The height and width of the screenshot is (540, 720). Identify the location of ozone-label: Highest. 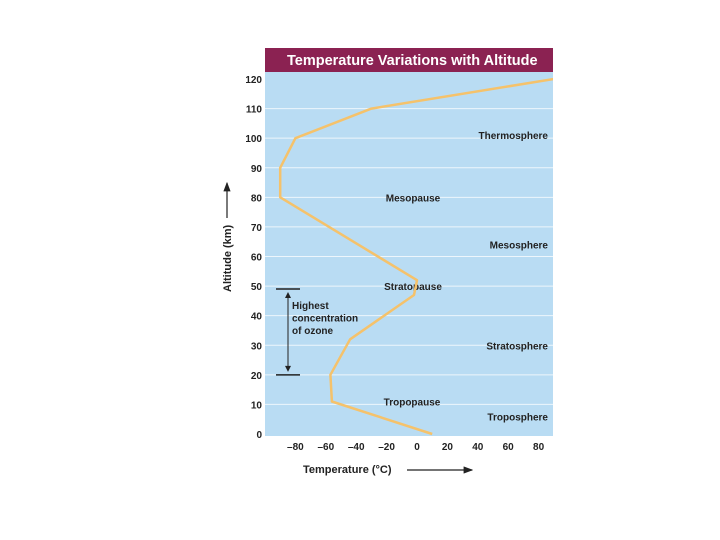
(310, 306).